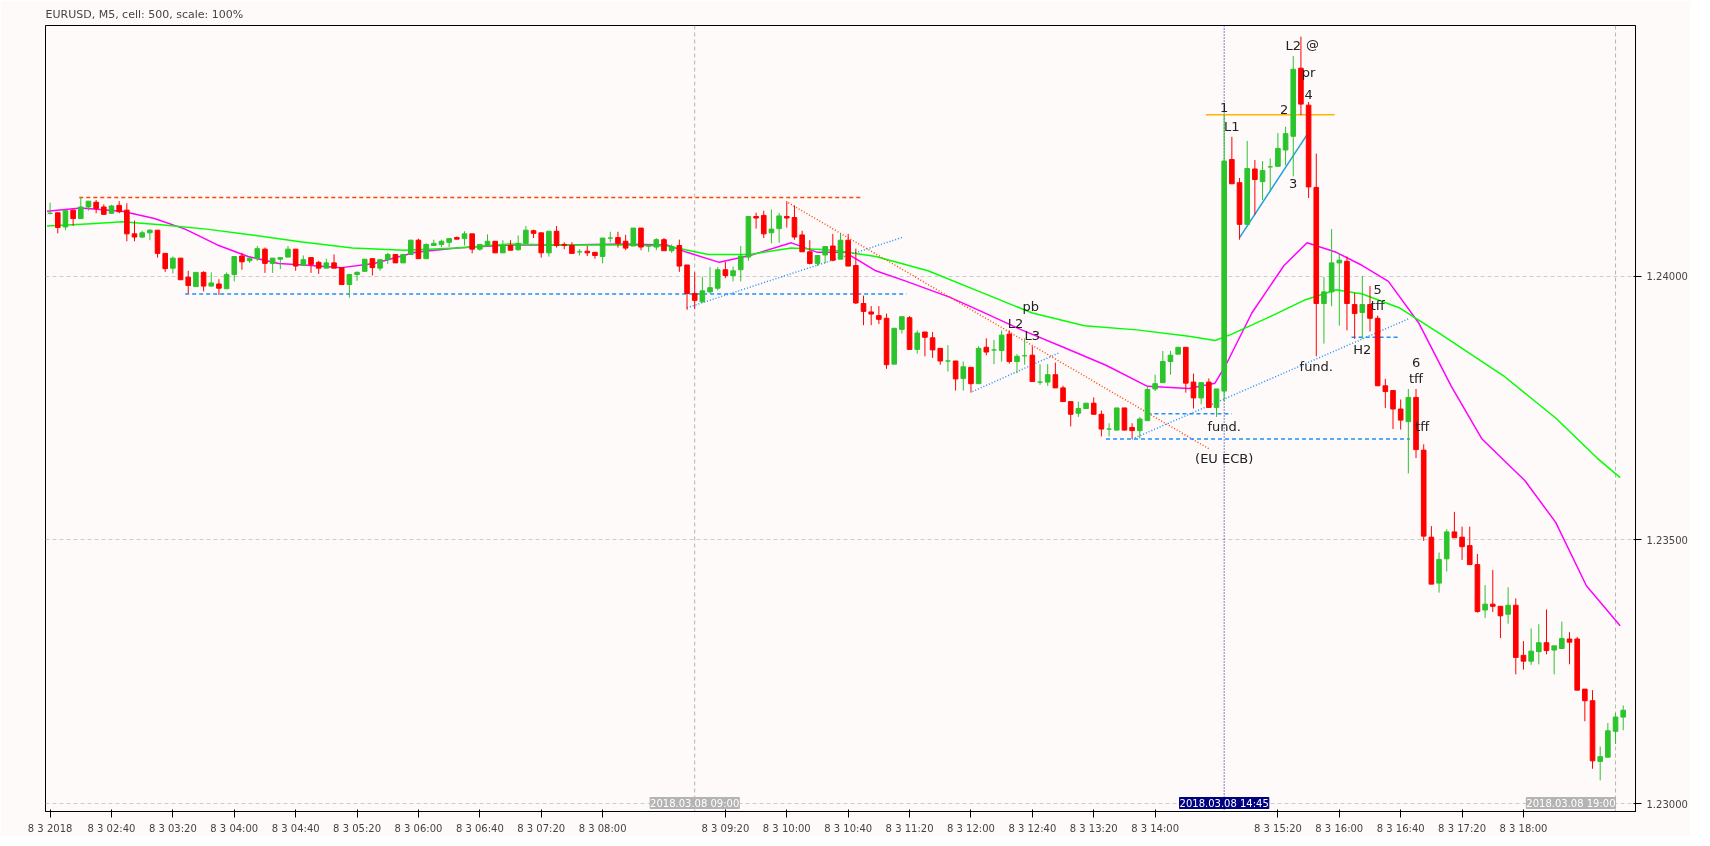 This screenshot has height=846, width=1710. Describe the element at coordinates (1571, 803) in the screenshot. I see `ref-line-label: 2018.03.08 19:00` at that location.